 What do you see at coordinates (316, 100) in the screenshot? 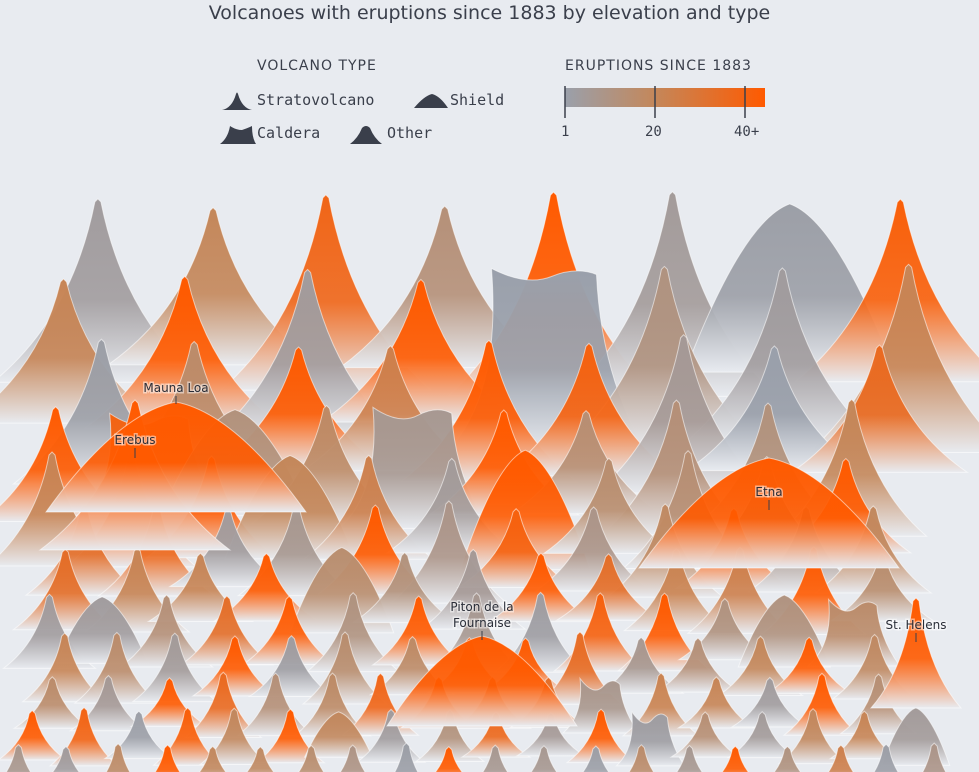
I see `legend-type-strato: Stratovolcano` at bounding box center [316, 100].